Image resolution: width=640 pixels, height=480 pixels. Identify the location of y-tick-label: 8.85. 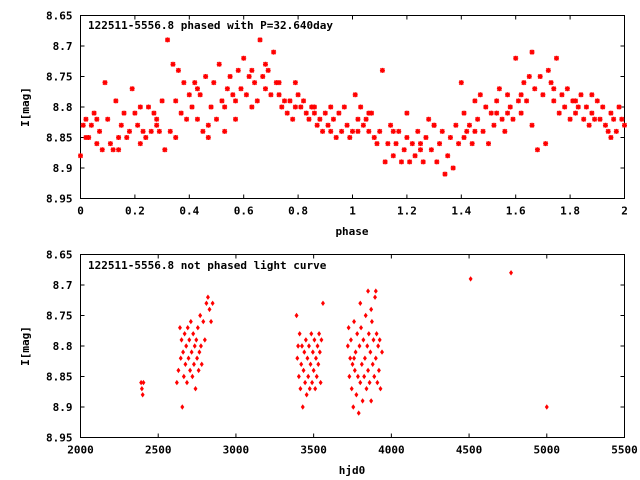
(59, 377).